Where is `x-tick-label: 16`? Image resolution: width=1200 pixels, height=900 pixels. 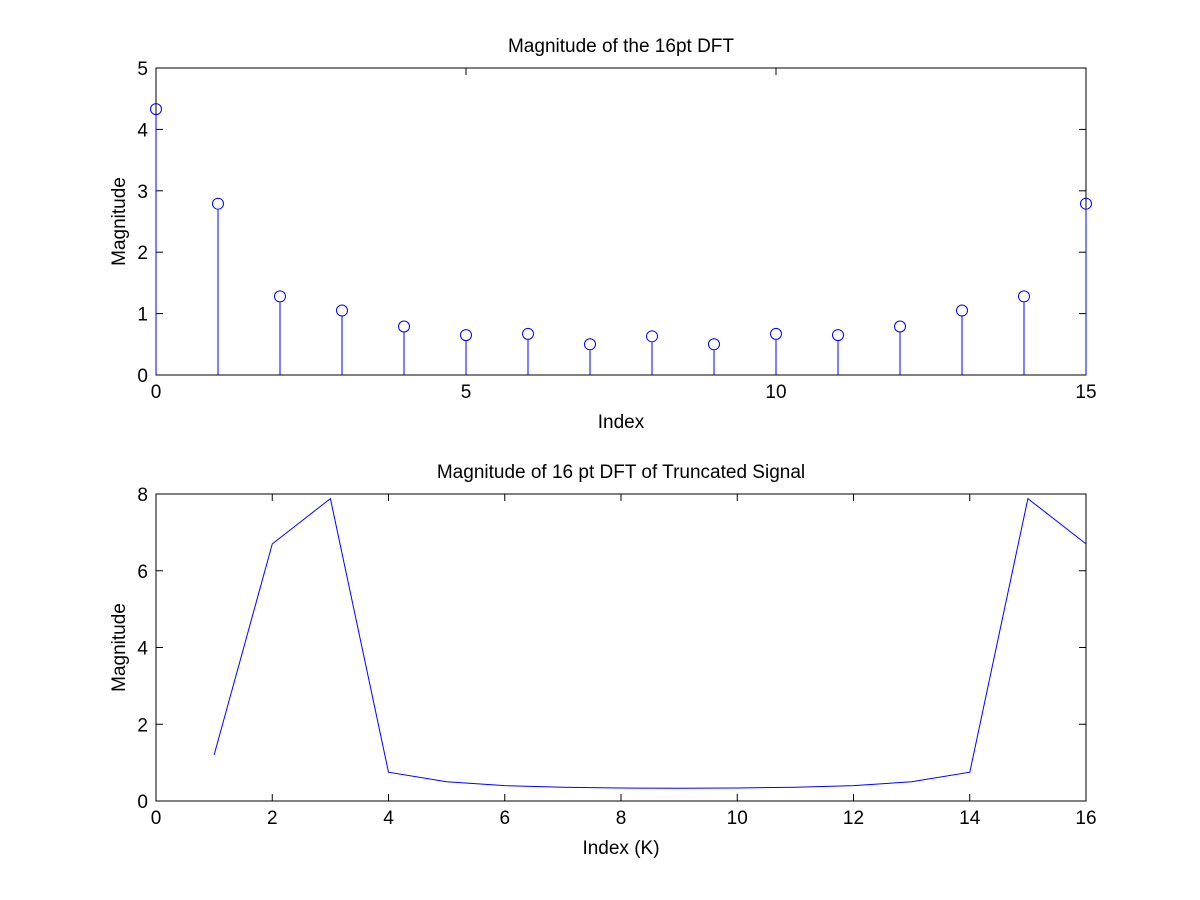
x-tick-label: 16 is located at coordinates (1085, 818).